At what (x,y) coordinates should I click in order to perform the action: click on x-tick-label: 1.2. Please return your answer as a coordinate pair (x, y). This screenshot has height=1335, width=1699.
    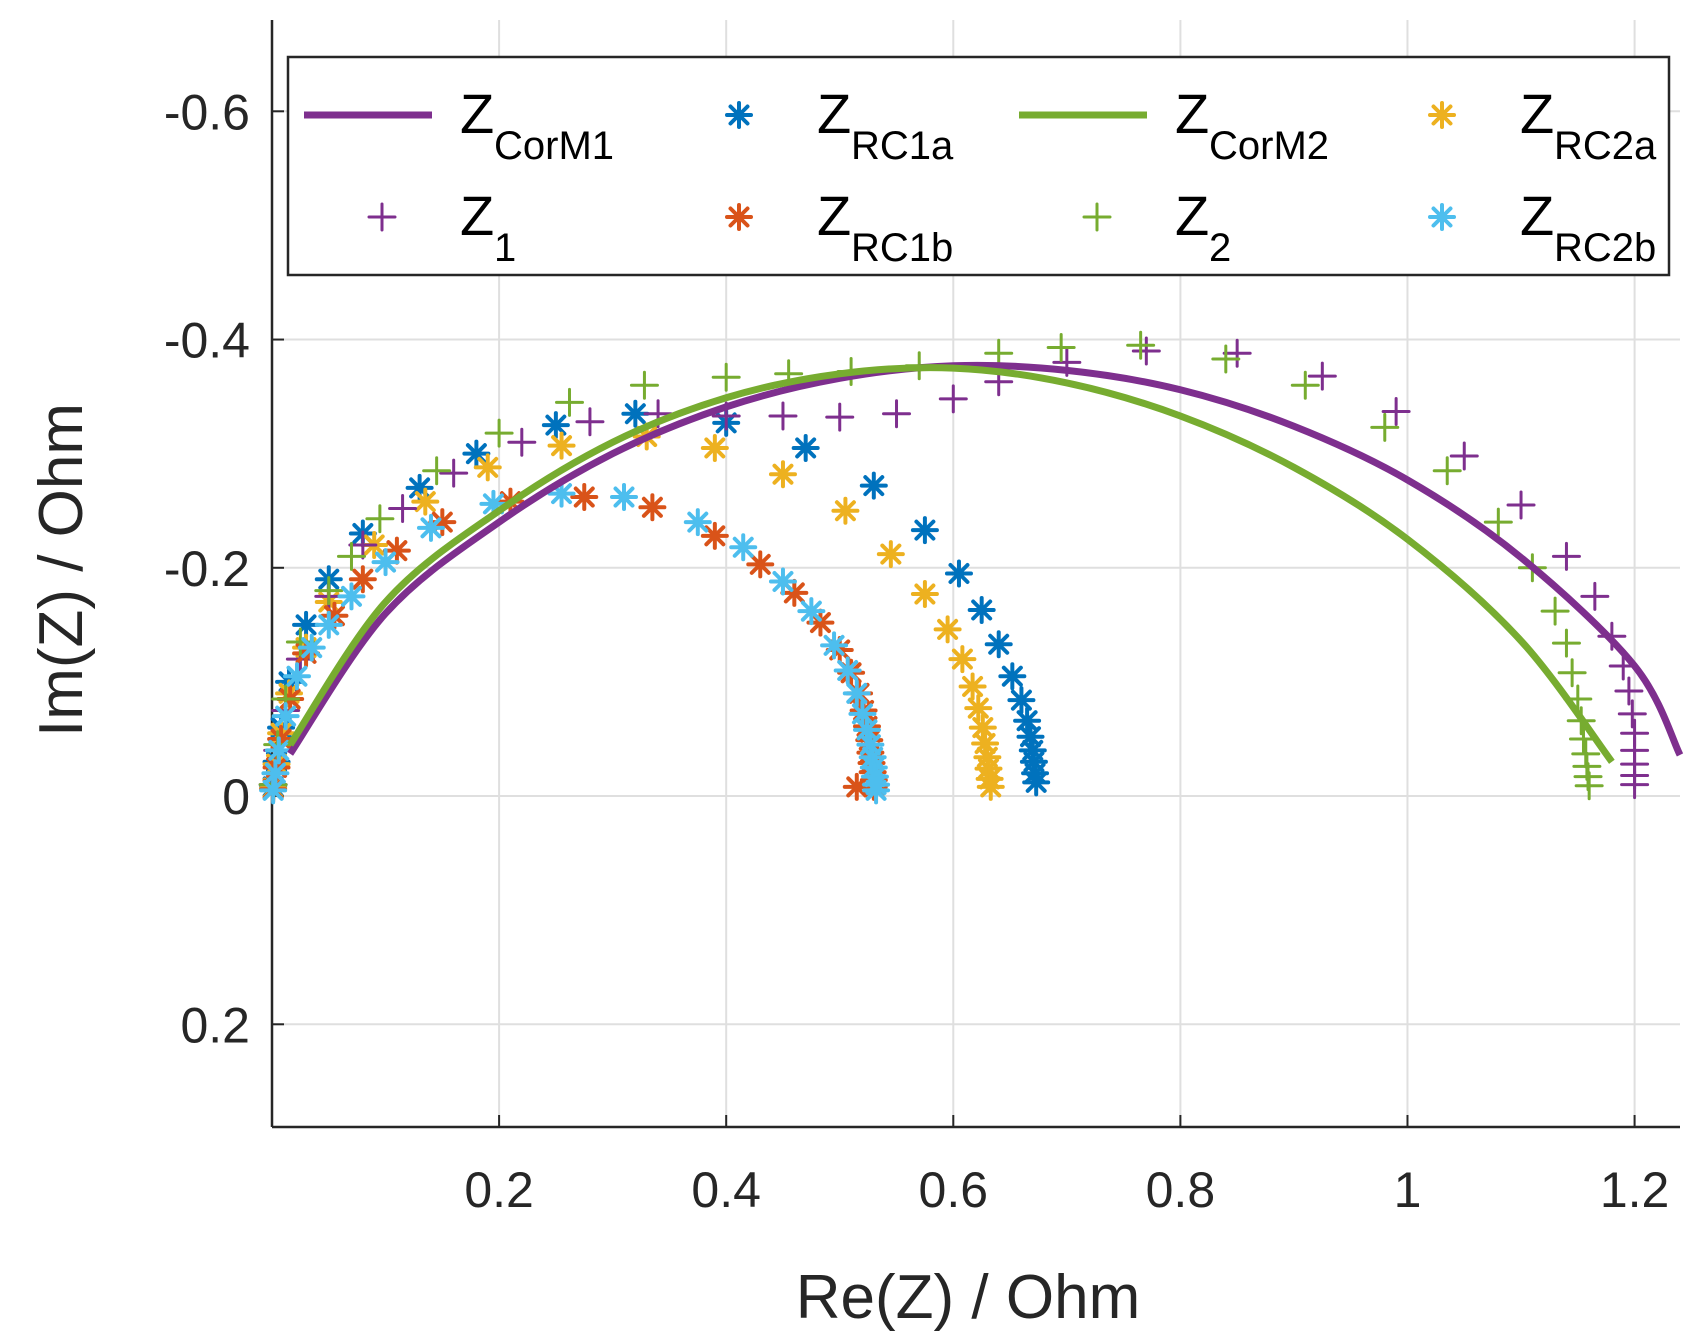
    Looking at the image, I should click on (1635, 1190).